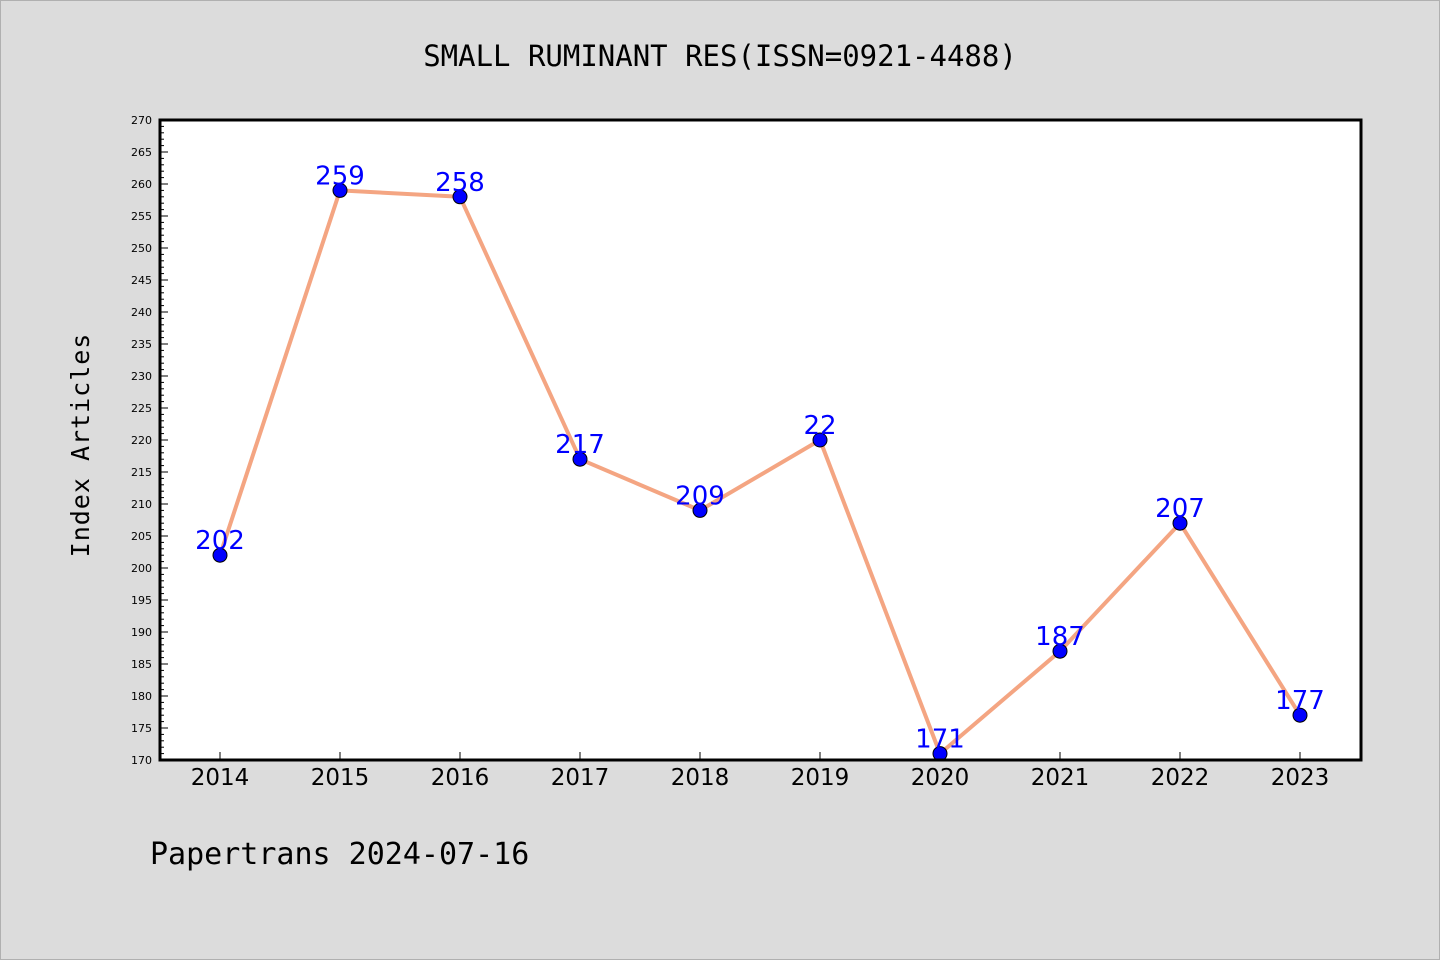  Describe the element at coordinates (80, 445) in the screenshot. I see `y-axis-label: Index Articles` at that location.